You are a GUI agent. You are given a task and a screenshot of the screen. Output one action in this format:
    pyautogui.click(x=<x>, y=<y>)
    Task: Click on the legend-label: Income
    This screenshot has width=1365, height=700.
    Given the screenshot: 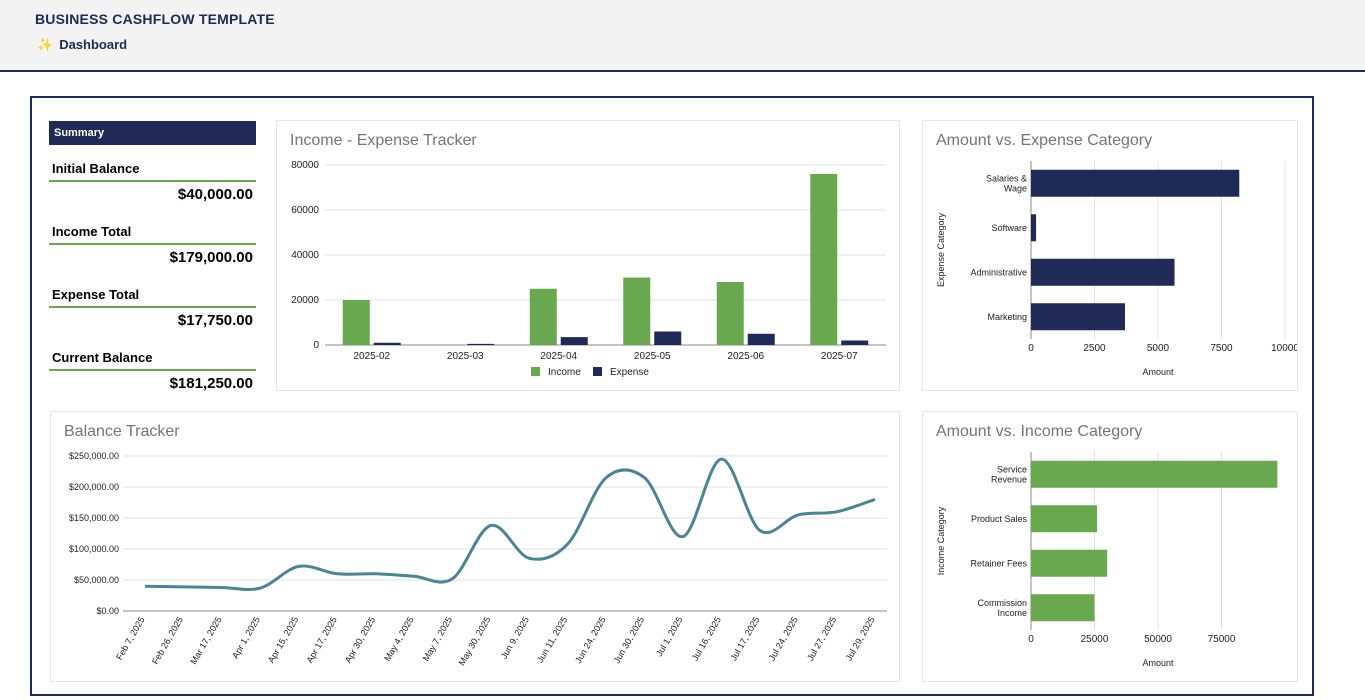 What is the action you would take?
    pyautogui.click(x=564, y=372)
    